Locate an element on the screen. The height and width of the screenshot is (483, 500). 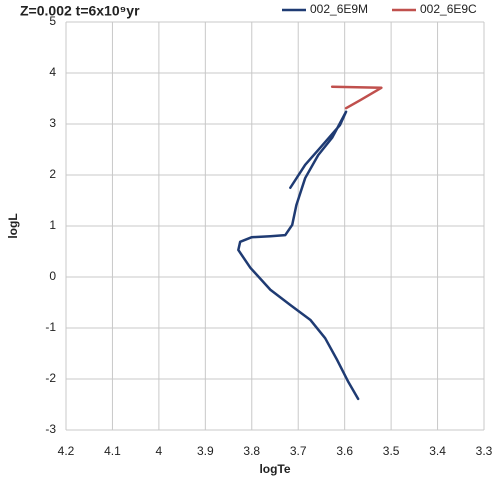
y-tick-label: 3 is located at coordinates (52, 123).